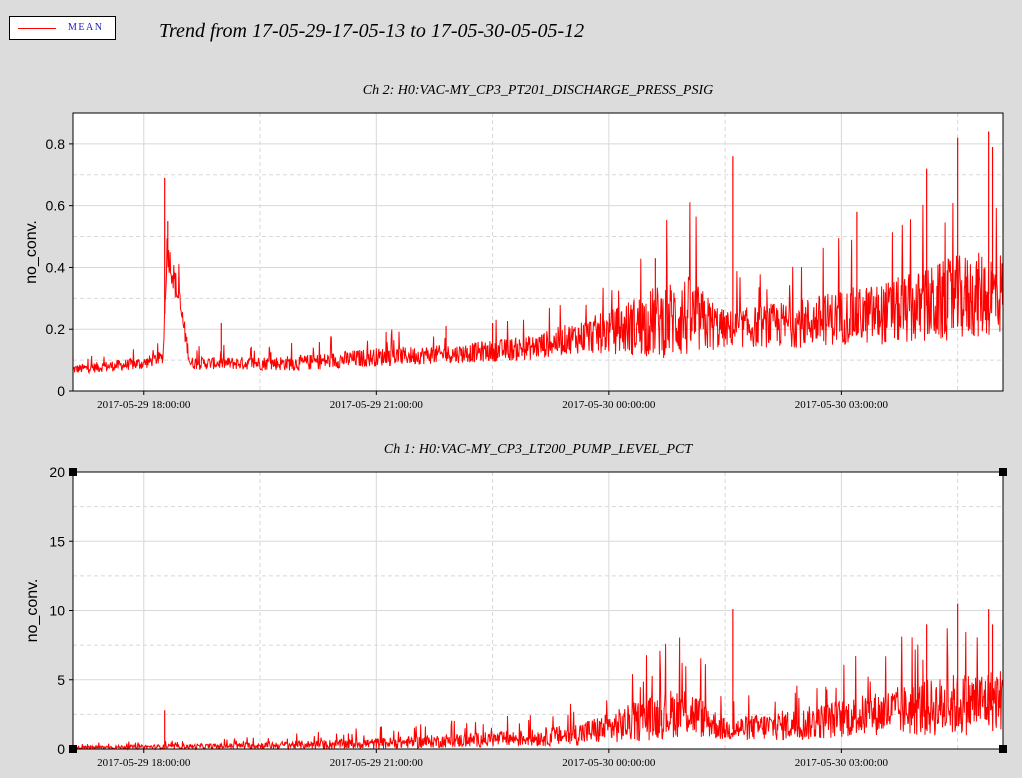 The image size is (1022, 778). What do you see at coordinates (538, 689) in the screenshot?
I see `series-line-mean` at bounding box center [538, 689].